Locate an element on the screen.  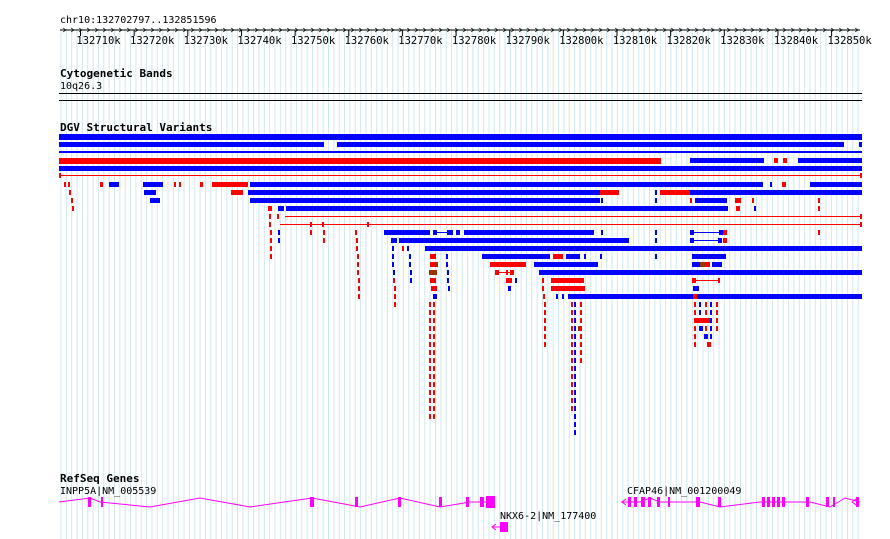
gene-label-cfap46: CFAP46|NM_001200049 is located at coordinates (684, 491).